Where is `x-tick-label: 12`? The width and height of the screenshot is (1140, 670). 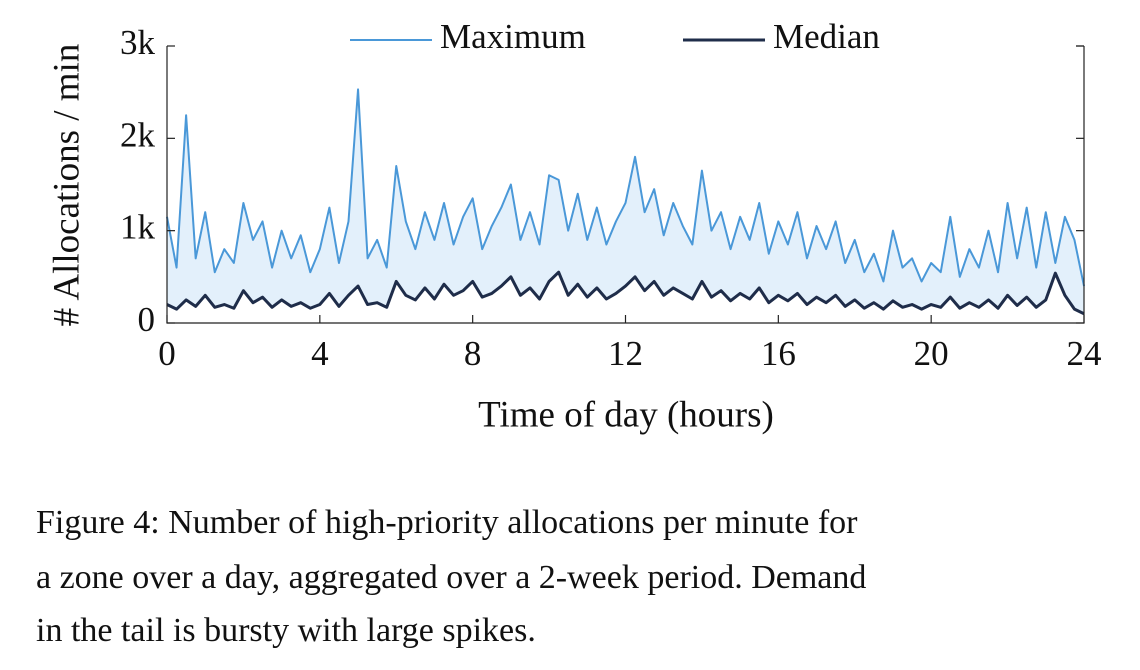 x-tick-label: 12 is located at coordinates (625, 353).